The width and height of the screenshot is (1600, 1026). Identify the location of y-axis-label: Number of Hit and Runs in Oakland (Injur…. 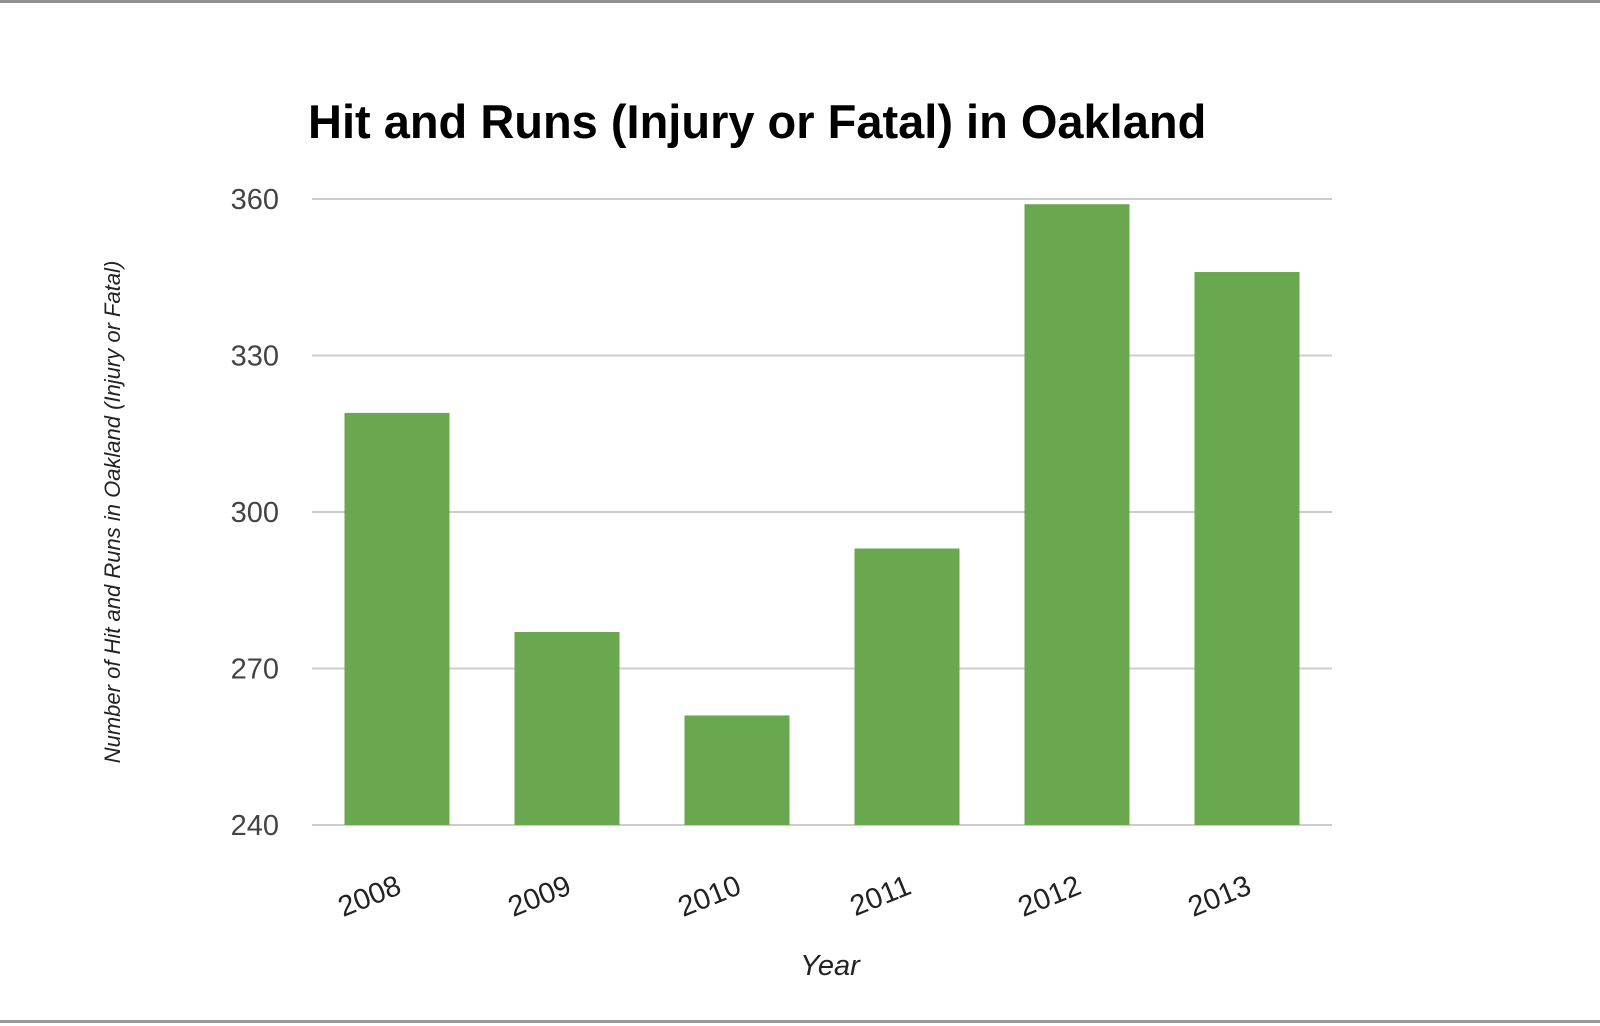
(112, 512).